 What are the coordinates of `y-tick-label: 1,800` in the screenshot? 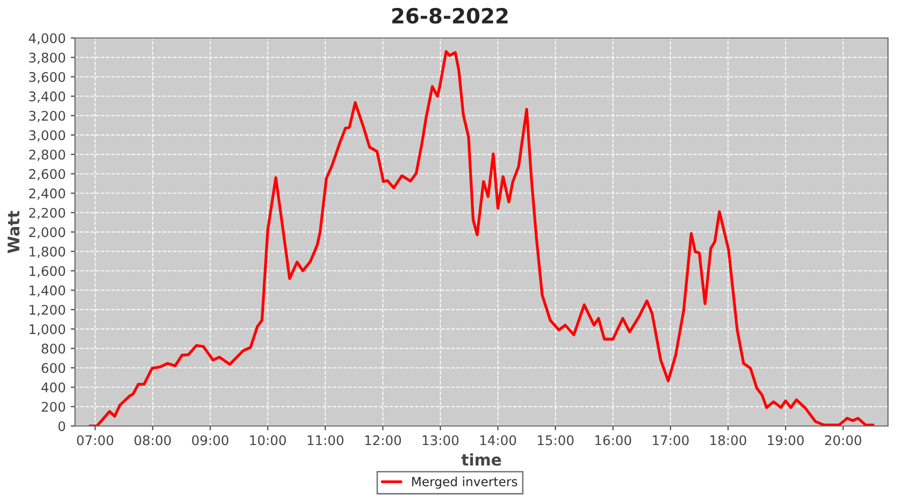 It's located at (48, 252).